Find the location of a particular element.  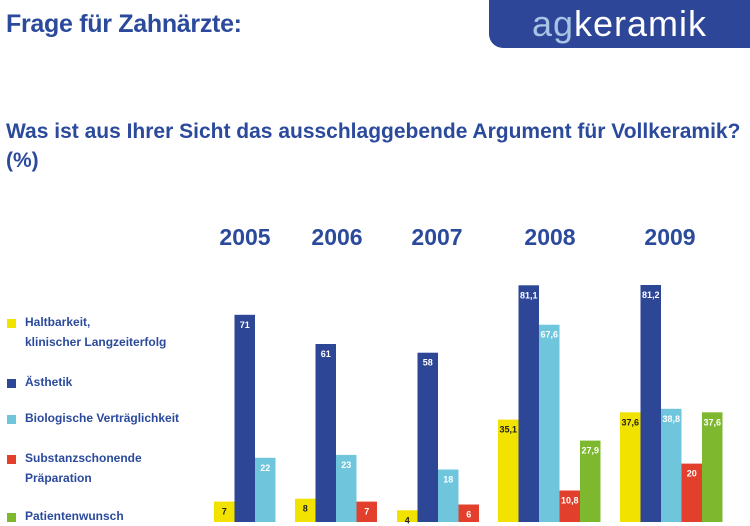

logo-text-ag: ag is located at coordinates (552, 23).